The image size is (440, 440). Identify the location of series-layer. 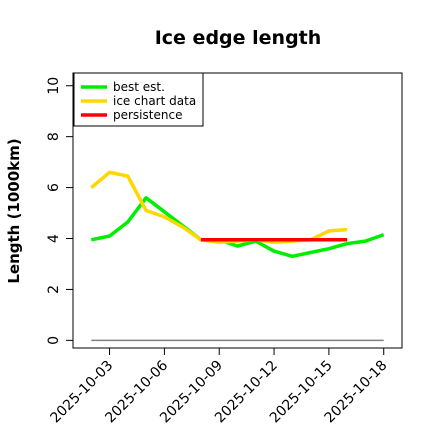
(237, 214).